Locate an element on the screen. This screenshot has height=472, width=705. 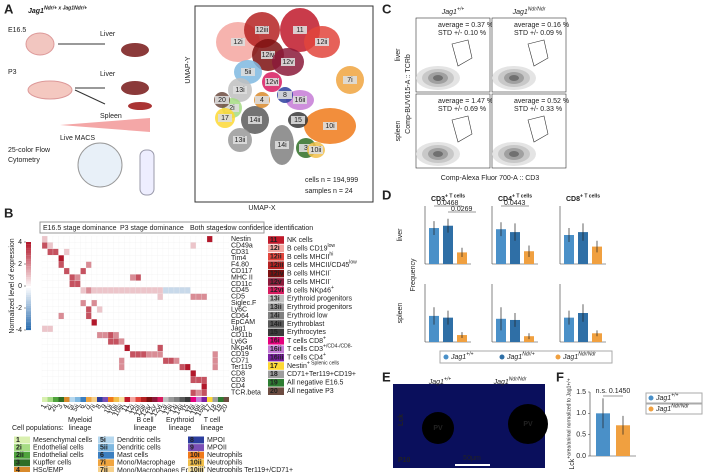
legend-id: 15 is located at coordinates (274, 332).